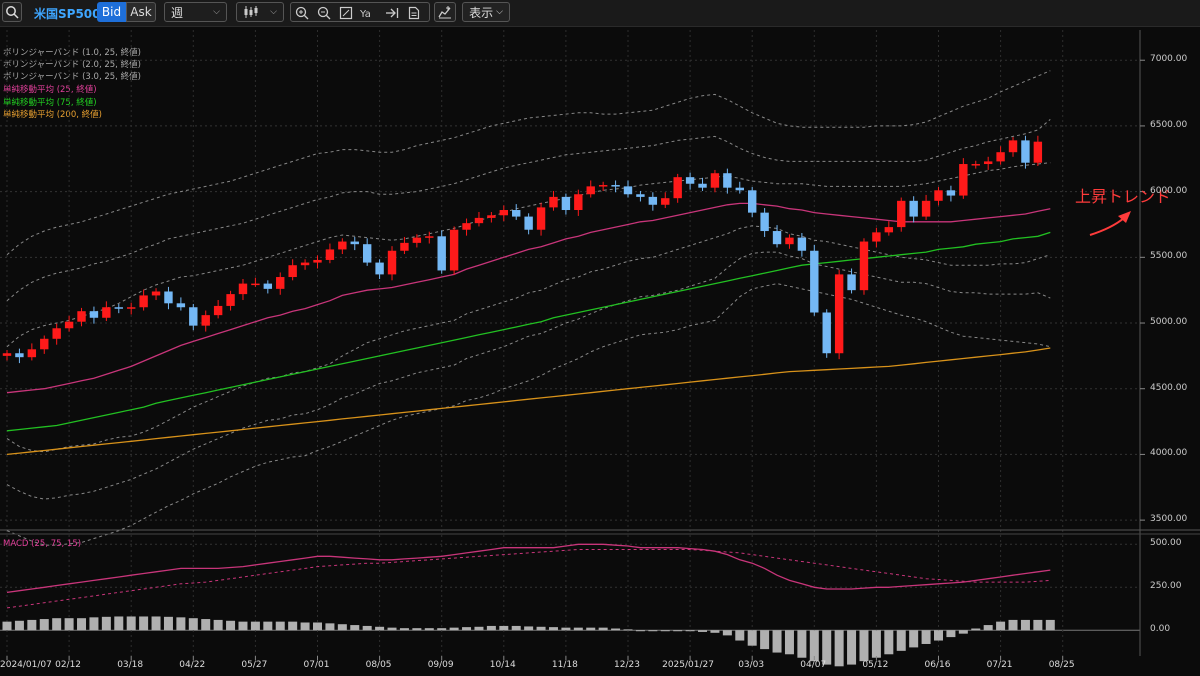 The height and width of the screenshot is (676, 1200). What do you see at coordinates (875, 665) in the screenshot?
I see `date-tick-label: 05/12` at bounding box center [875, 665].